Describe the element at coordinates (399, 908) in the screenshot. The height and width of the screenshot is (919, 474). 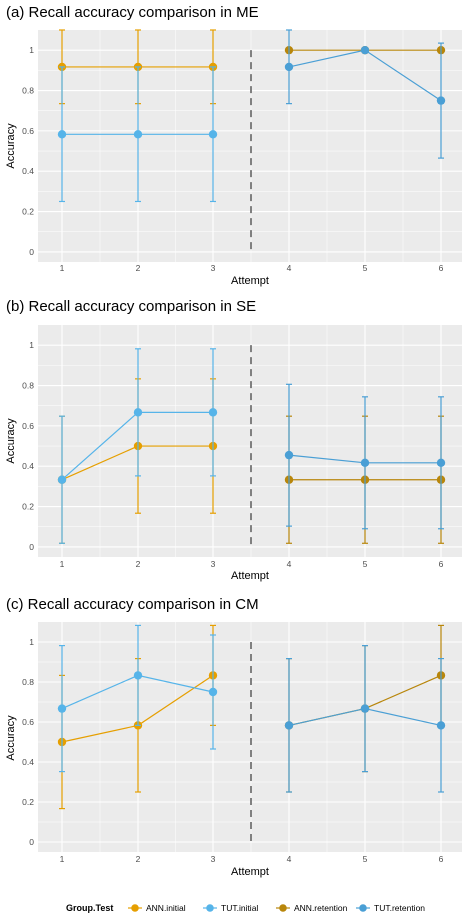
I see `legend-label: TUT.retention` at that location.